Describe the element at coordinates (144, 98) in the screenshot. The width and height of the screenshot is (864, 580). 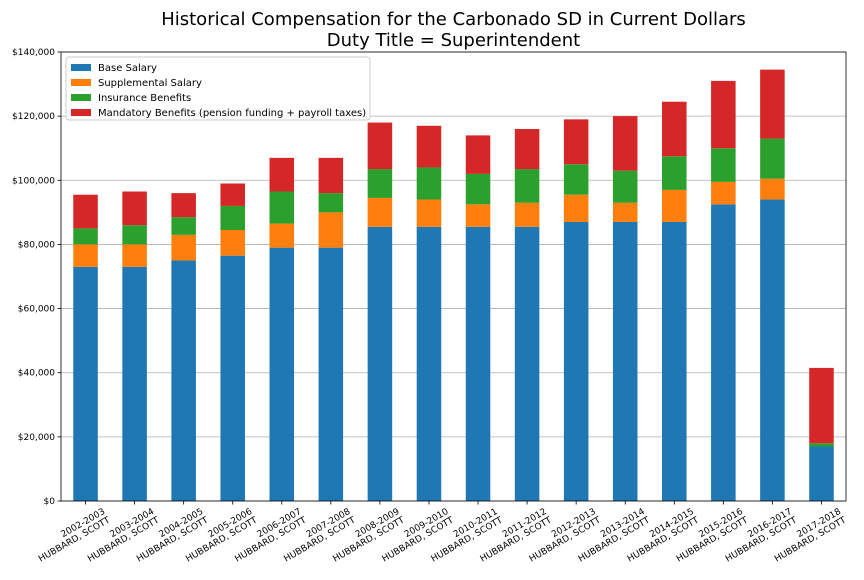
I see `legend-label: Insurance Benefits` at that location.